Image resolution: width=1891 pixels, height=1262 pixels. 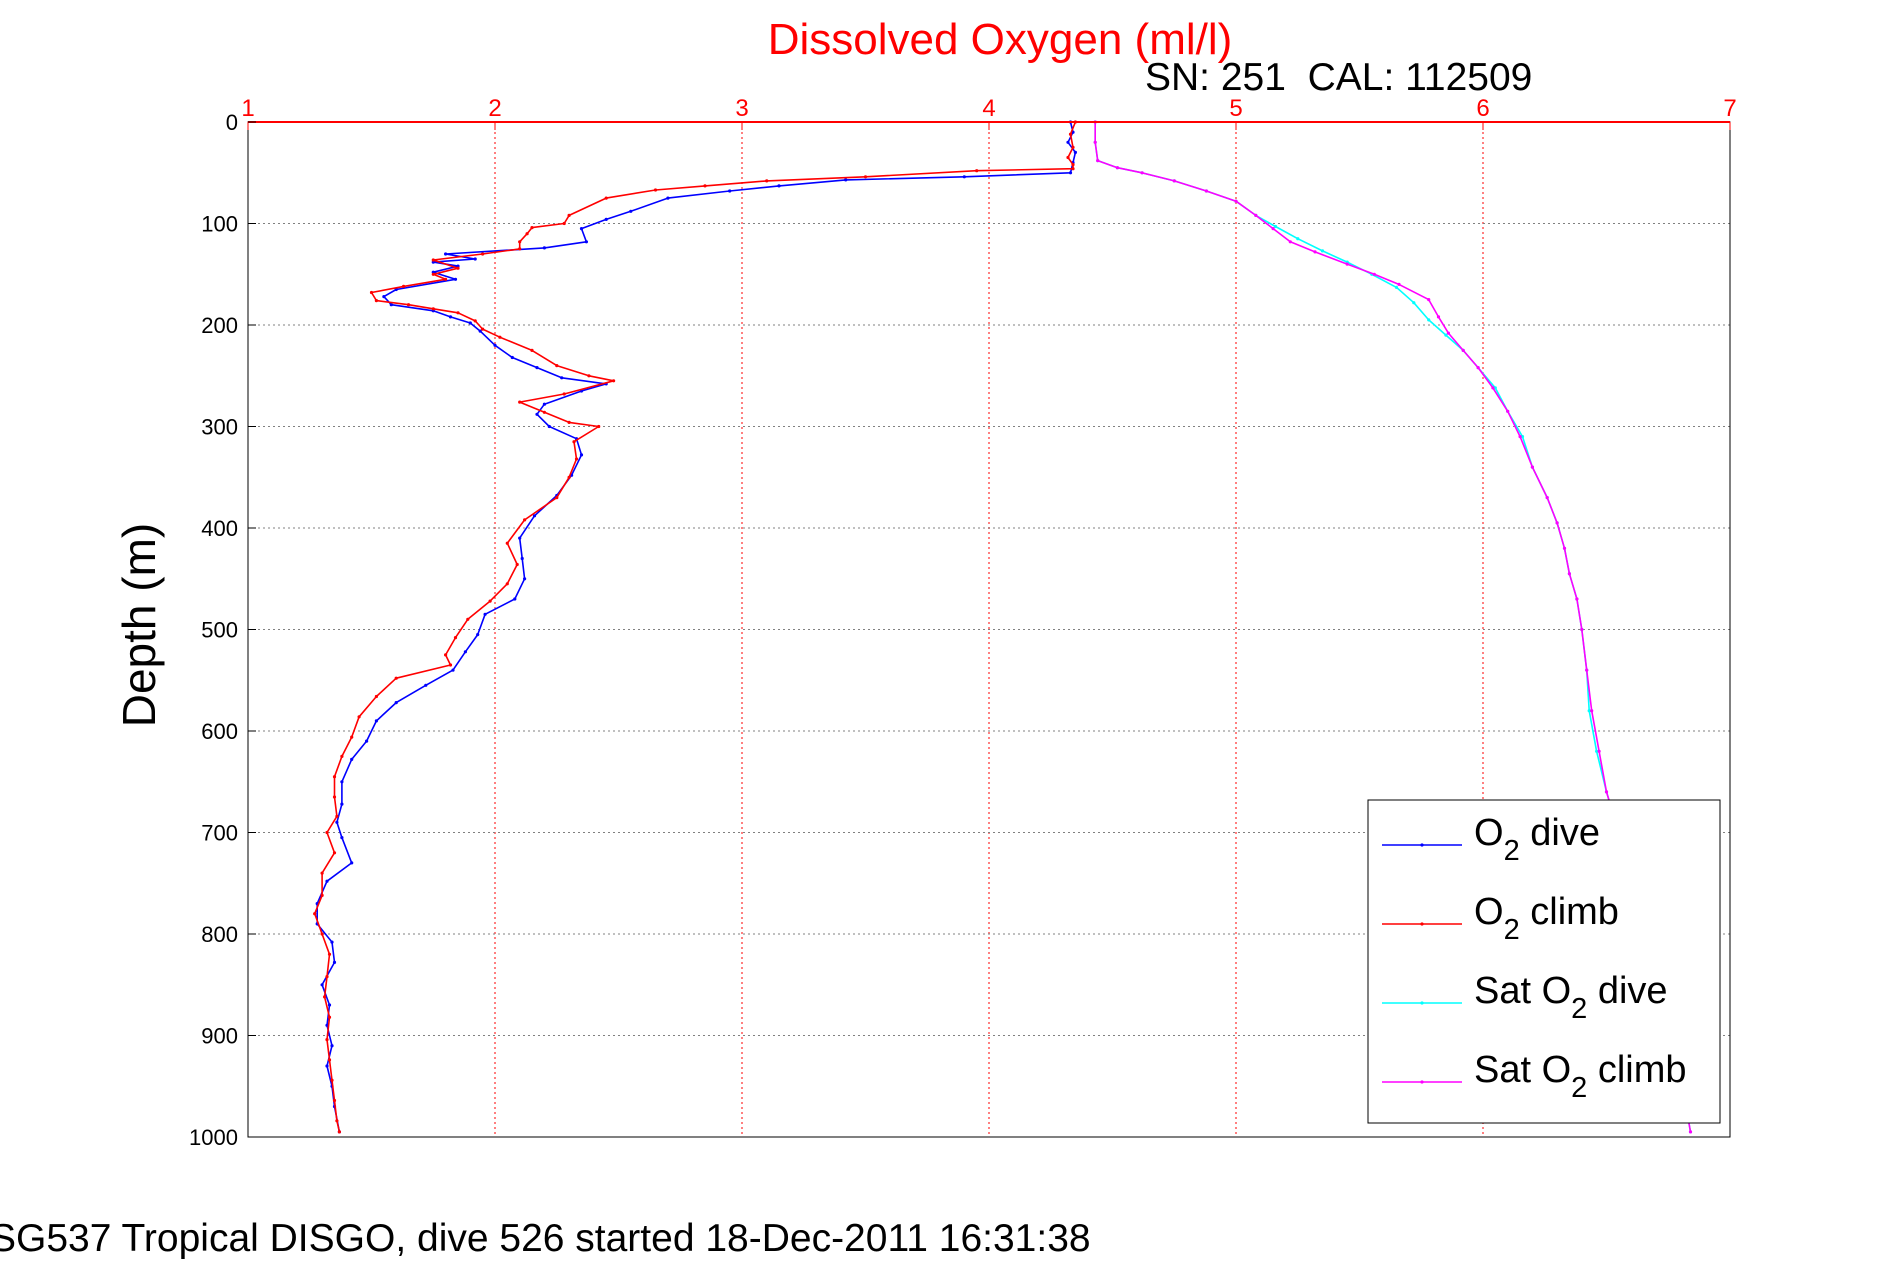 What do you see at coordinates (1571, 997) in the screenshot?
I see `legend-label: Sat O2 dive` at bounding box center [1571, 997].